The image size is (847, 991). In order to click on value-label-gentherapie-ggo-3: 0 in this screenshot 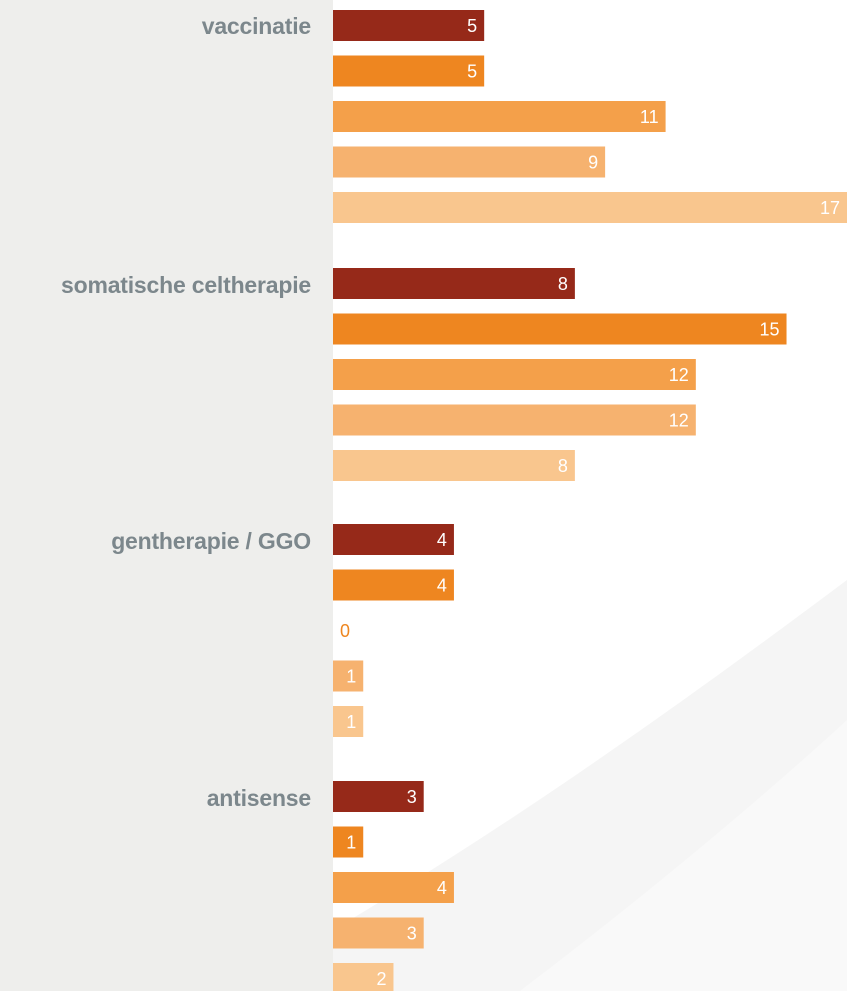, I will do `click(345, 631)`.